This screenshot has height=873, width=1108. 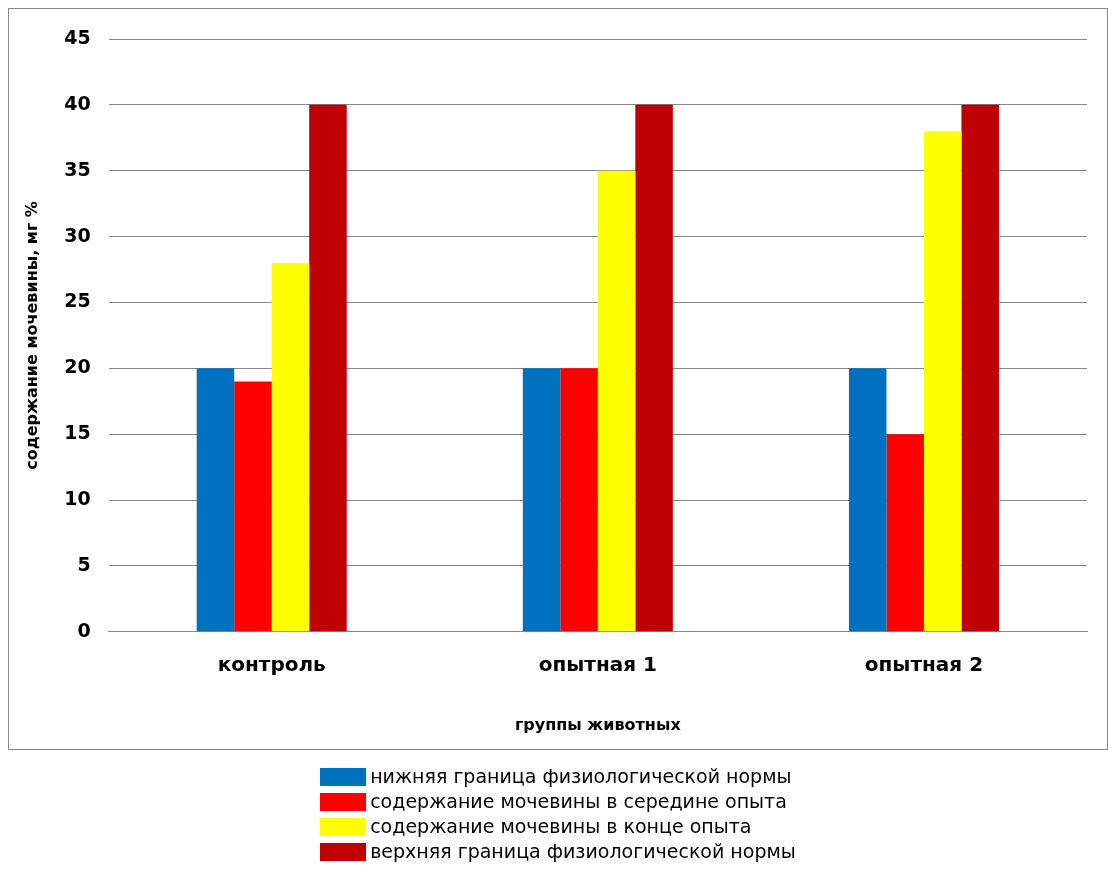 I want to click on x-tick-label: опытная 2, so click(x=924, y=664).